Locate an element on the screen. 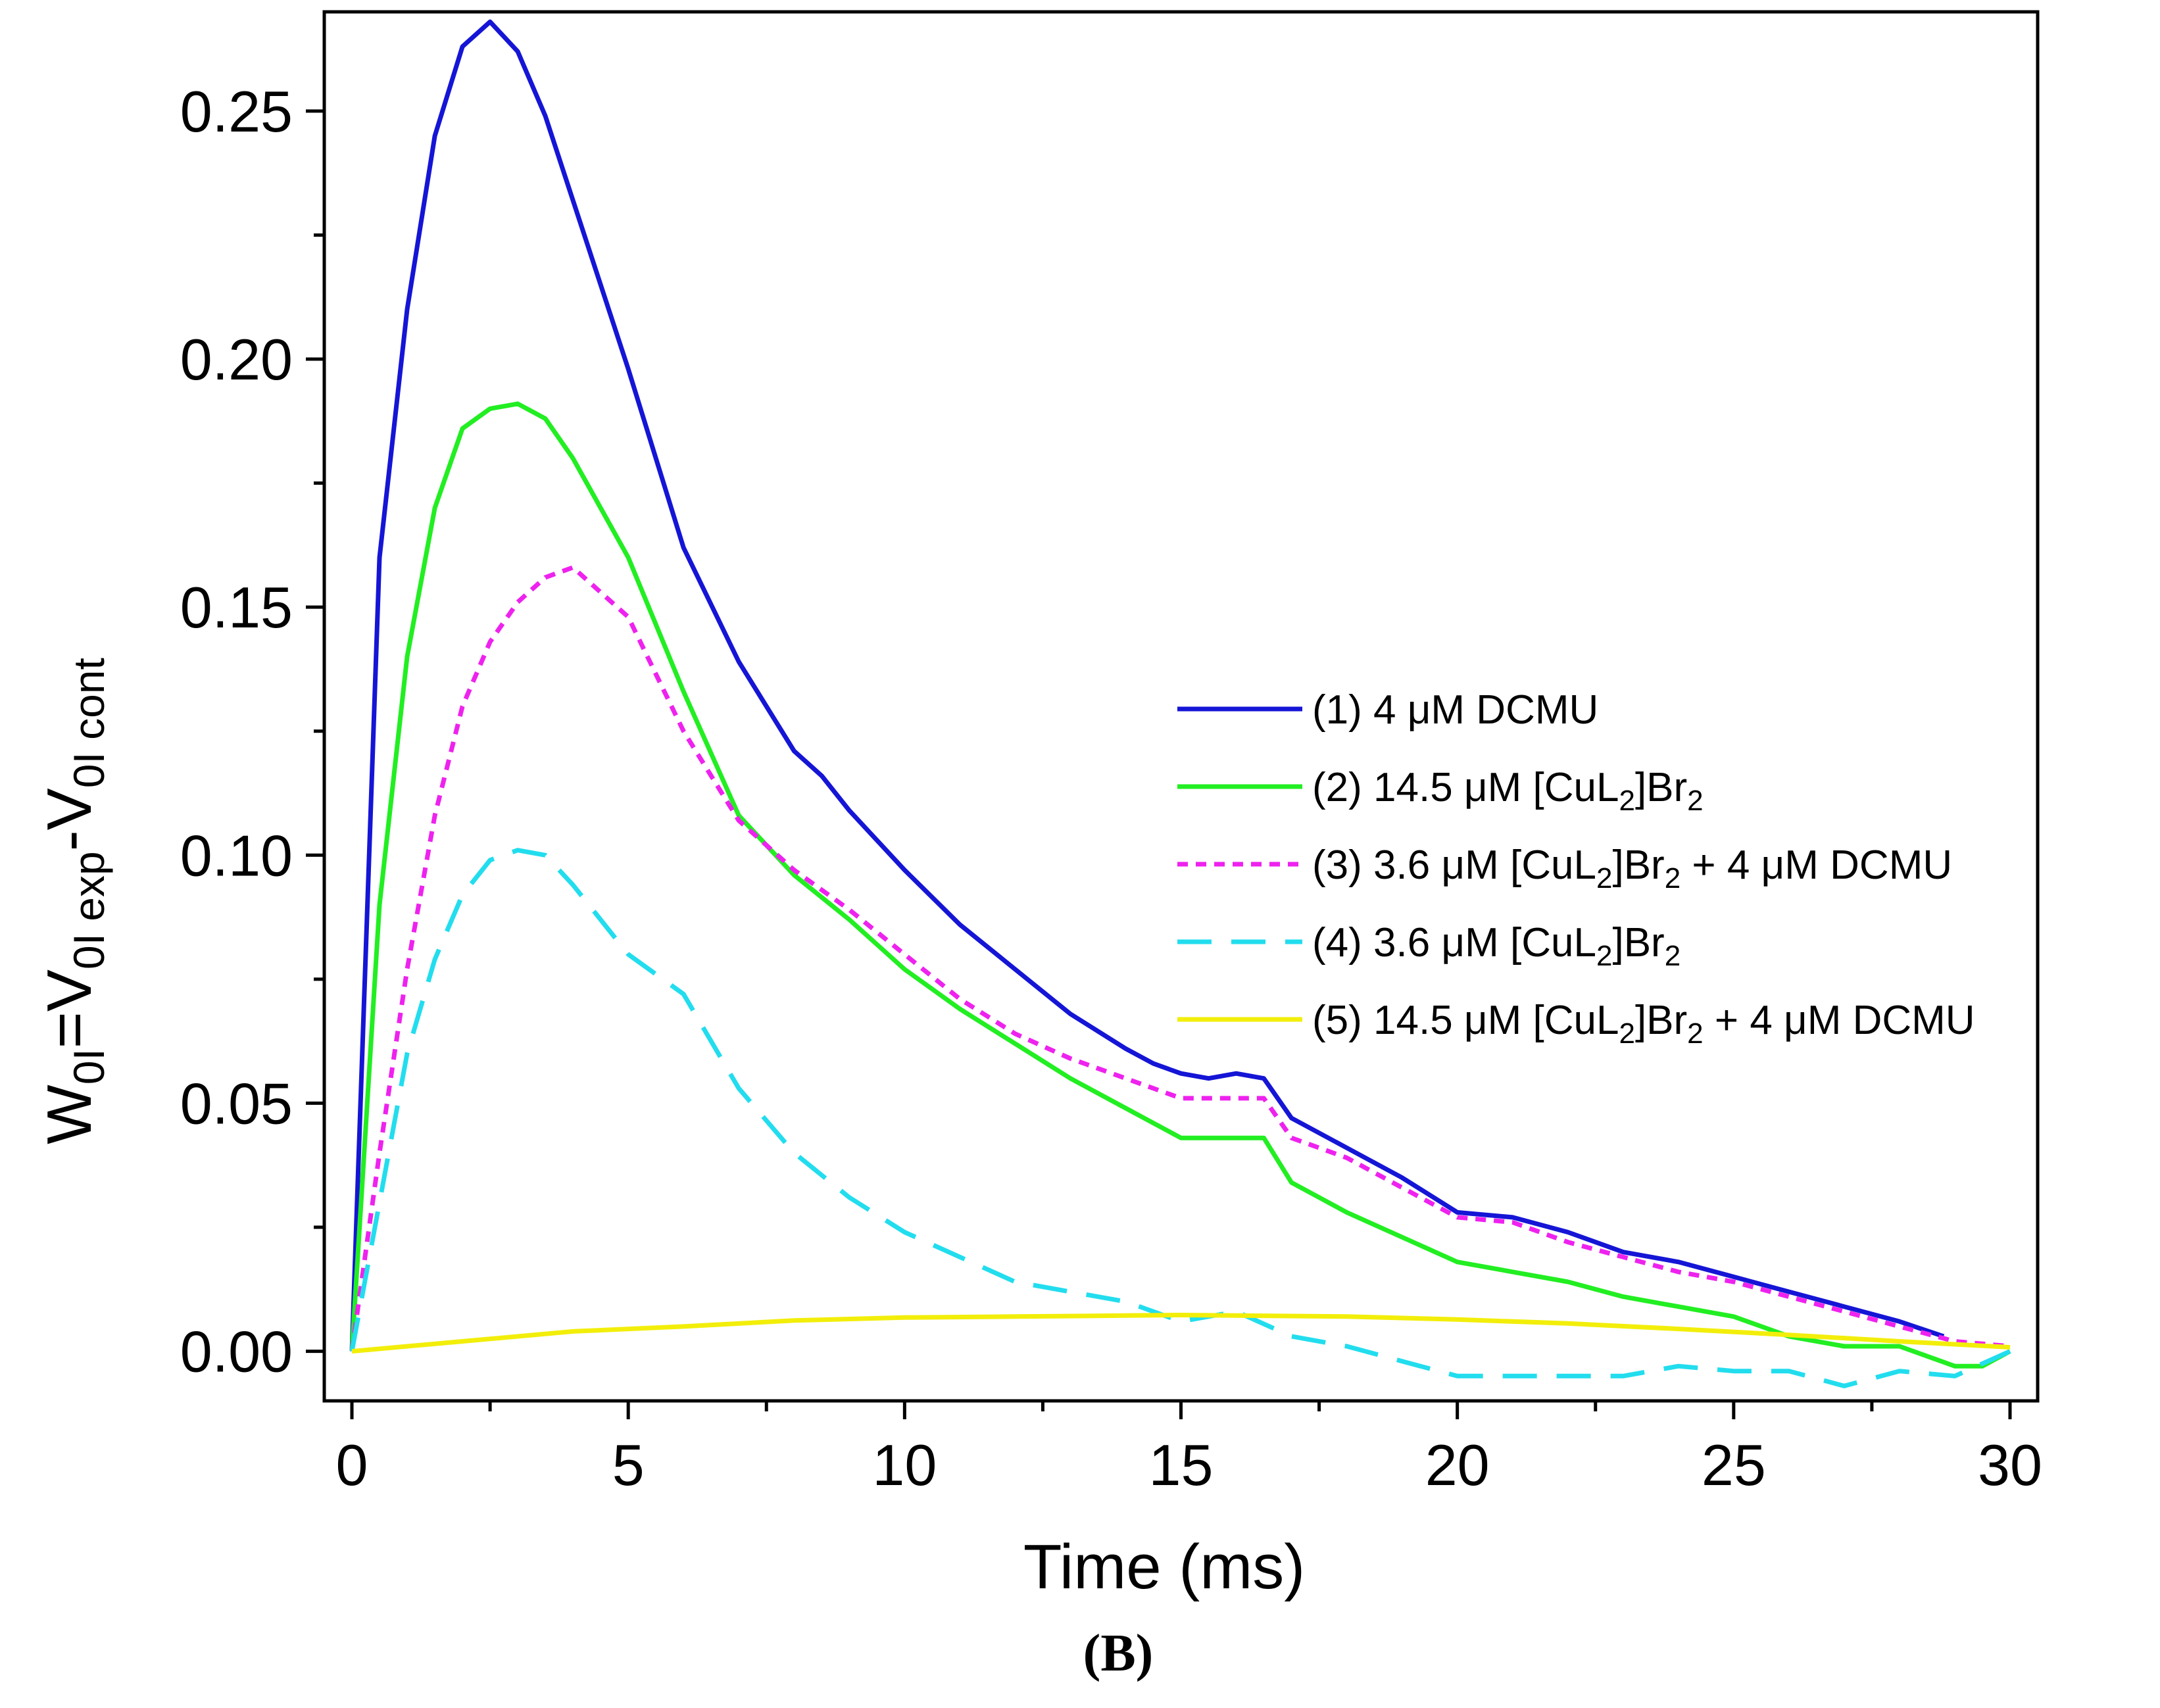 The height and width of the screenshot is (1708, 2160). legend-label-2: (2) 14.5 μM [CuL2]Br2 is located at coordinates (1508, 791).